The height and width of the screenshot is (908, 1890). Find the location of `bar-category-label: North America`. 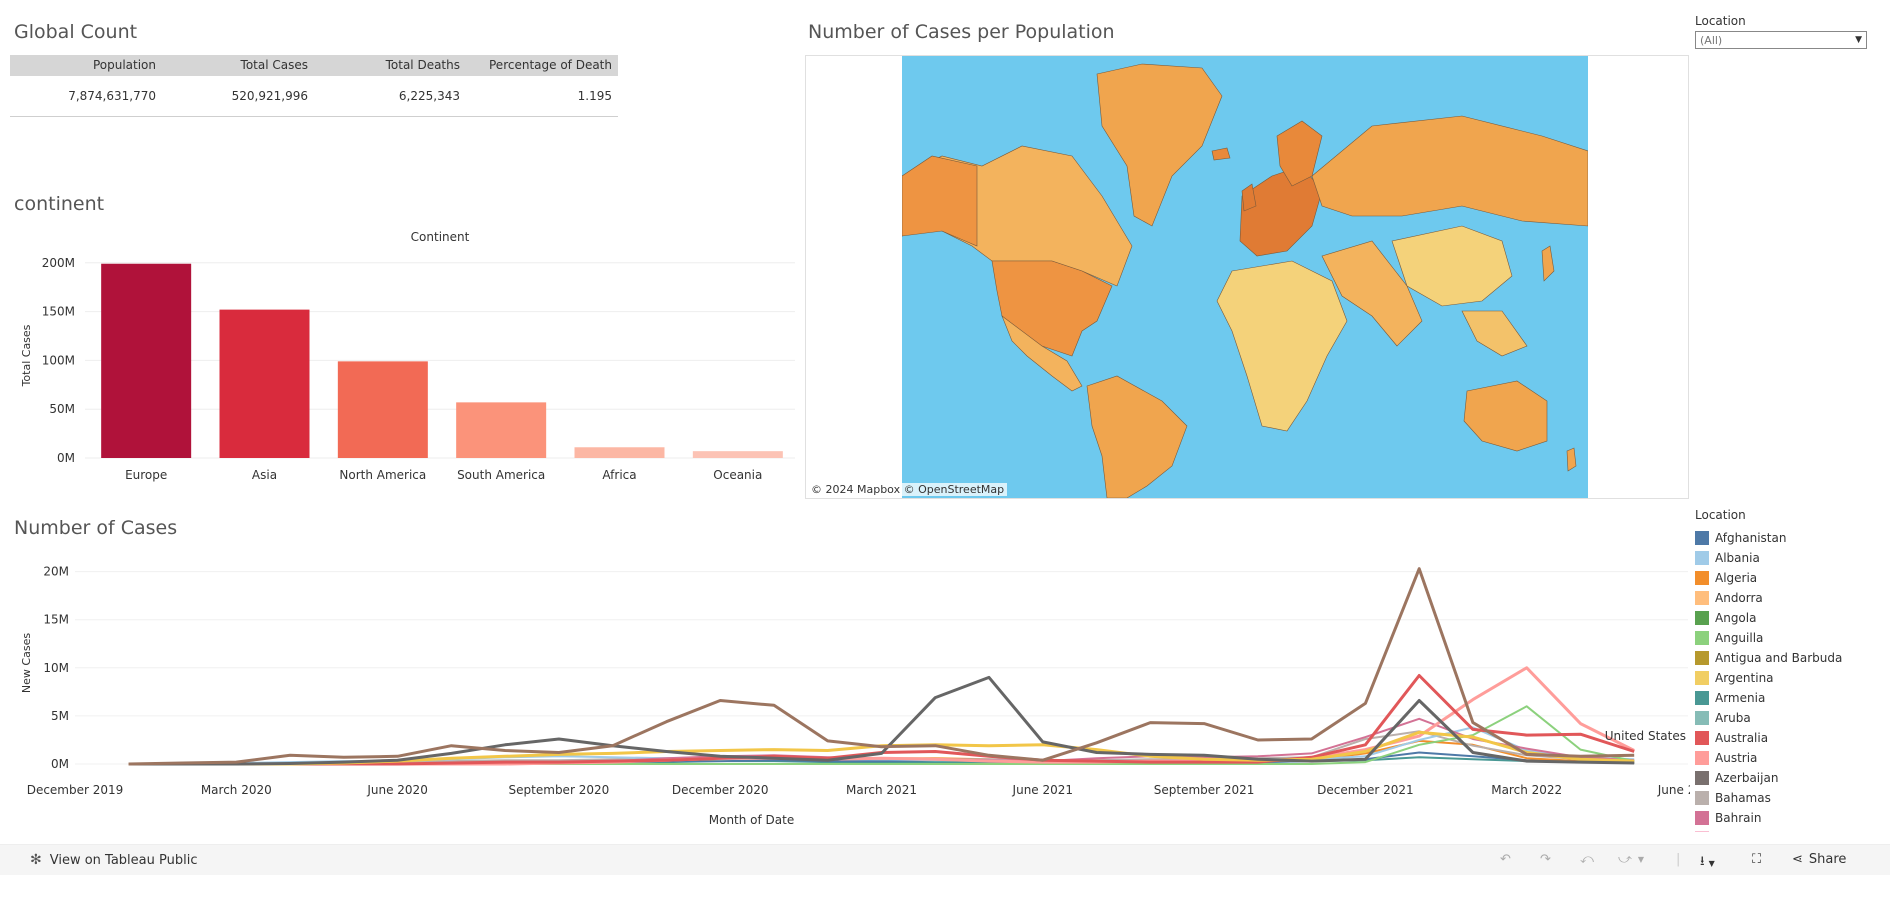

bar-category-label: North America is located at coordinates (382, 475).